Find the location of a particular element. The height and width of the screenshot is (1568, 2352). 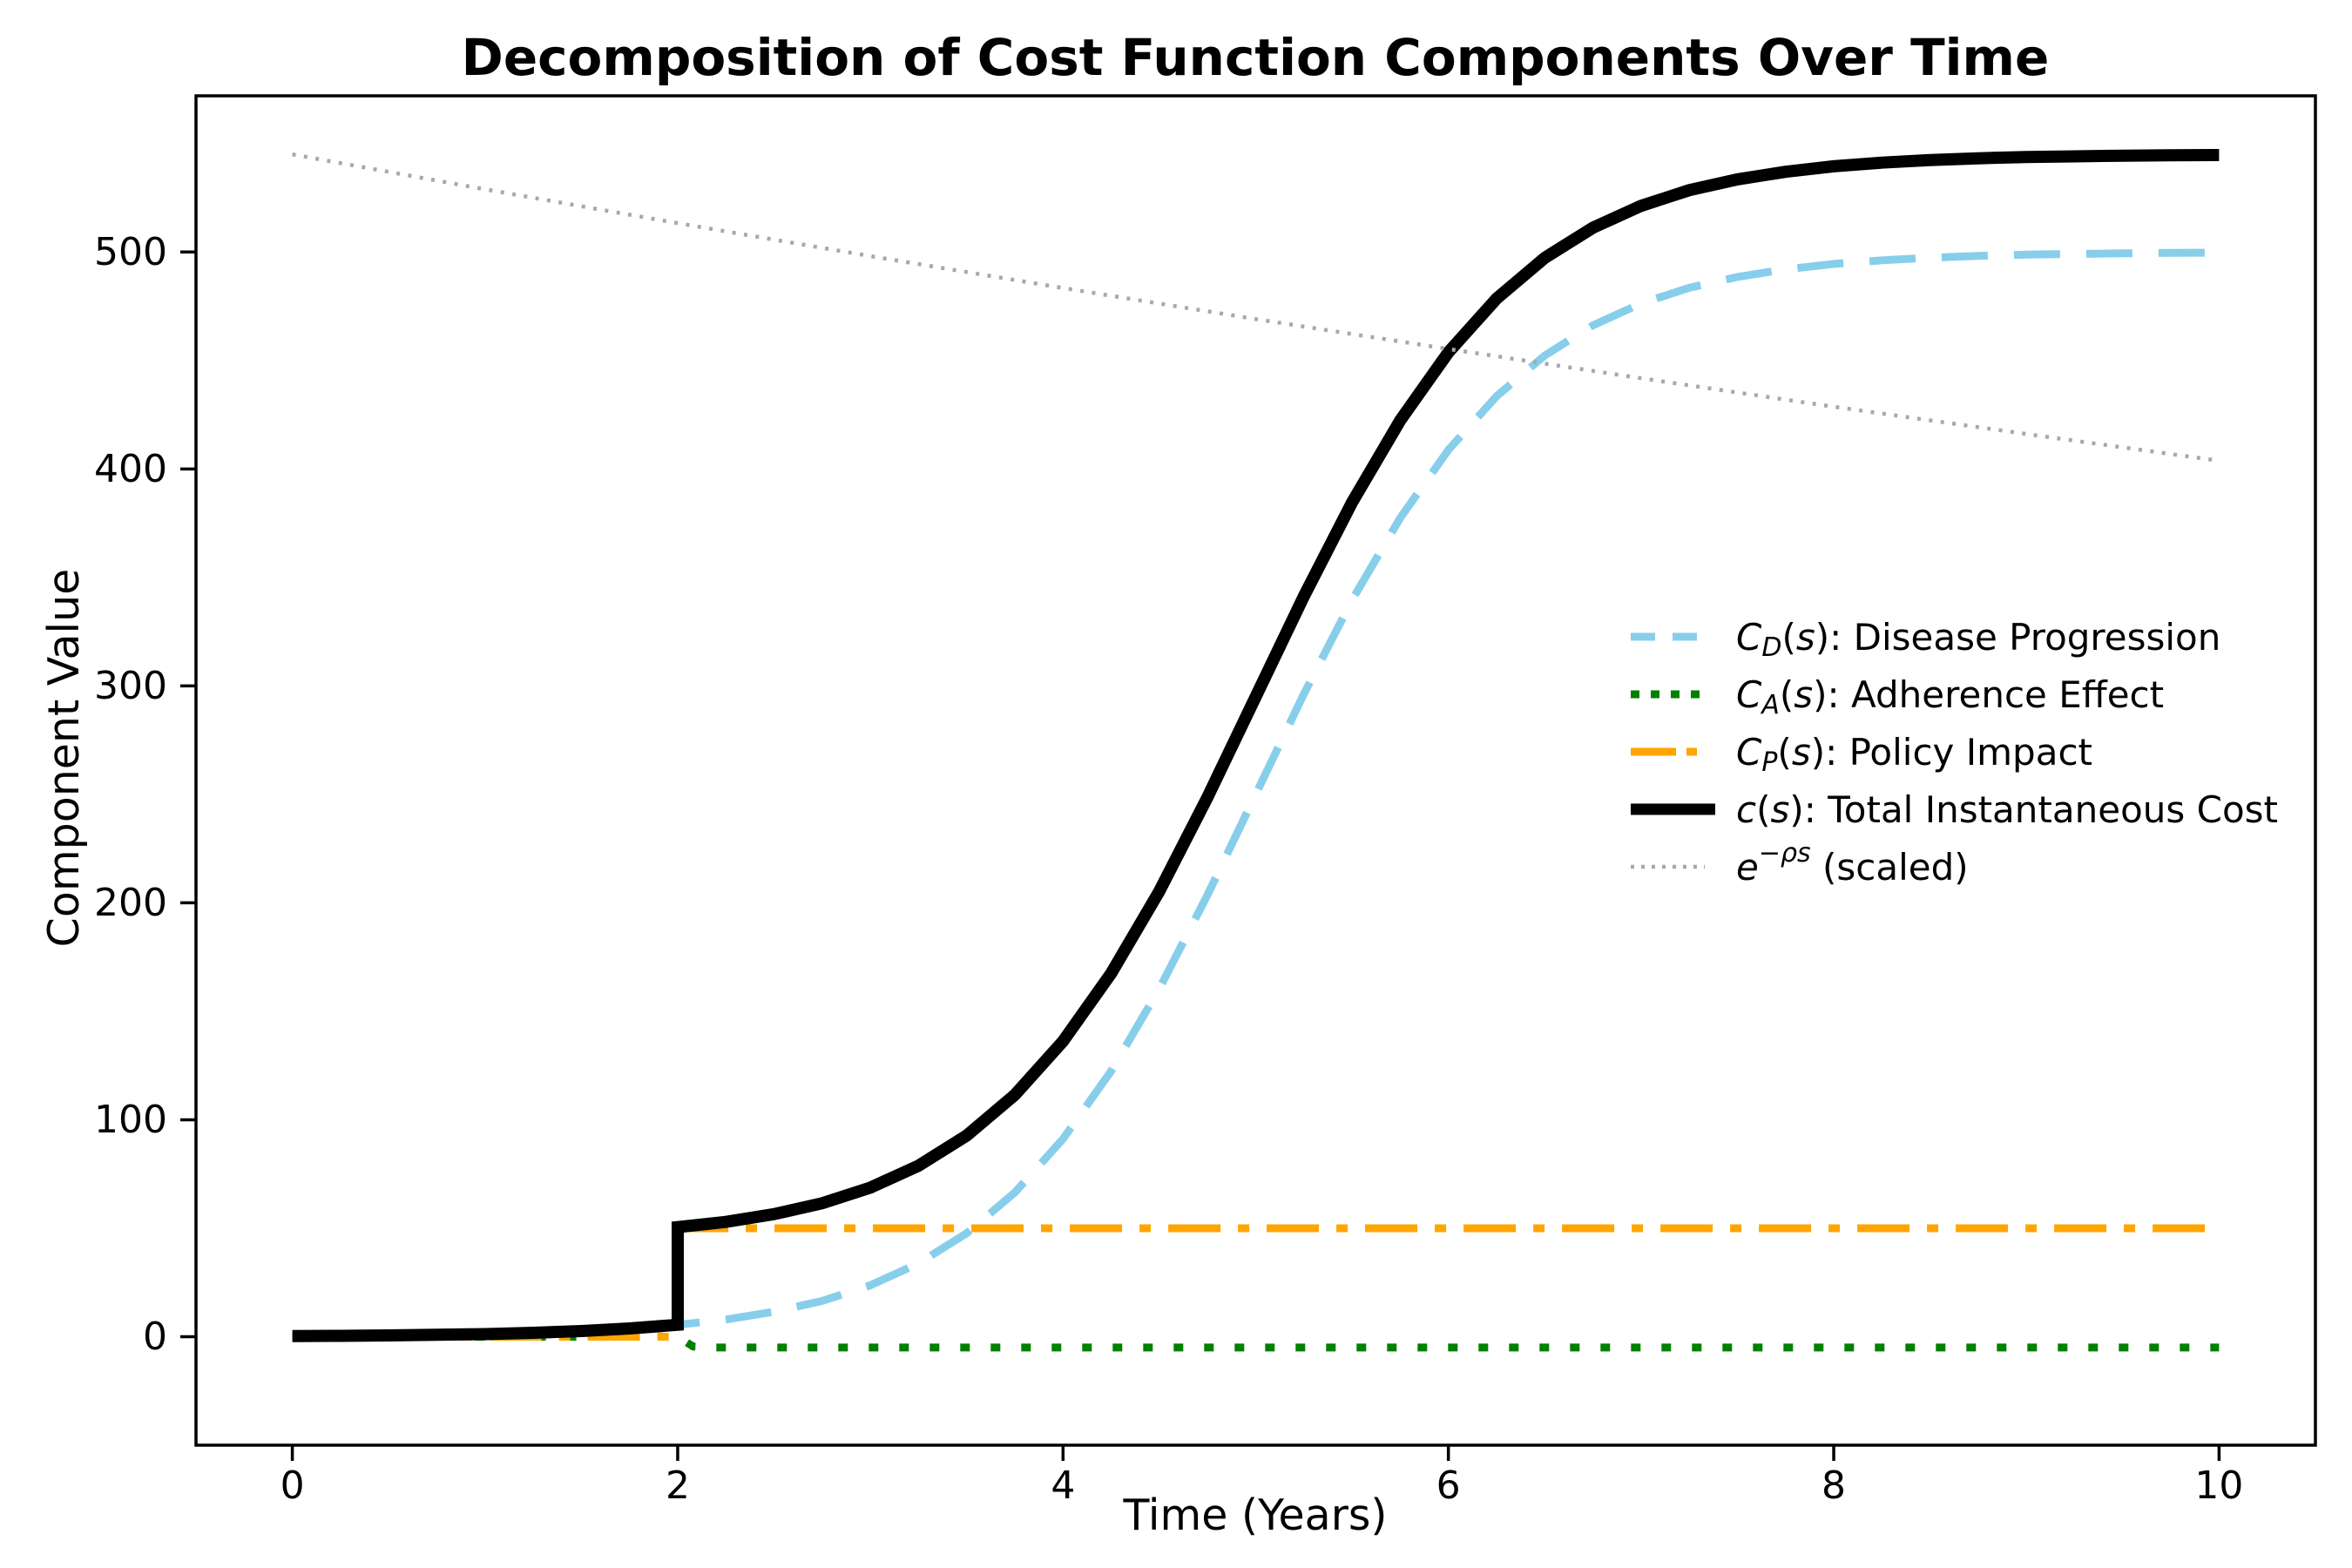

legend-label-segment: ): Total Instantaneous Cost is located at coordinates (2033, 810).